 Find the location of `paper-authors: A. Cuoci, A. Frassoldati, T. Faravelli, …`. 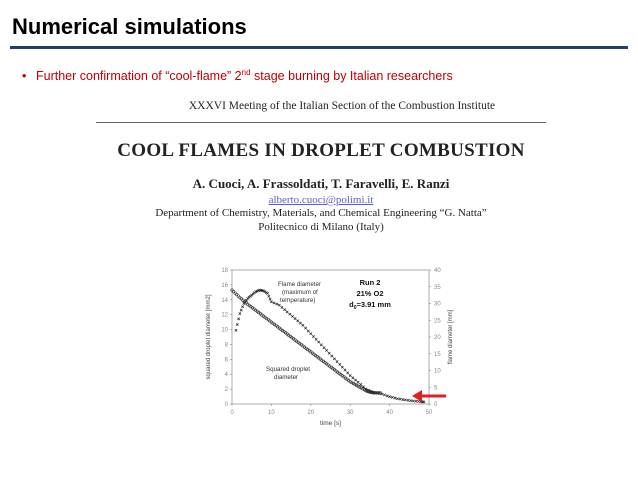

paper-authors: A. Cuoci, A. Frassoldati, T. Faravelli, … is located at coordinates (321, 183).